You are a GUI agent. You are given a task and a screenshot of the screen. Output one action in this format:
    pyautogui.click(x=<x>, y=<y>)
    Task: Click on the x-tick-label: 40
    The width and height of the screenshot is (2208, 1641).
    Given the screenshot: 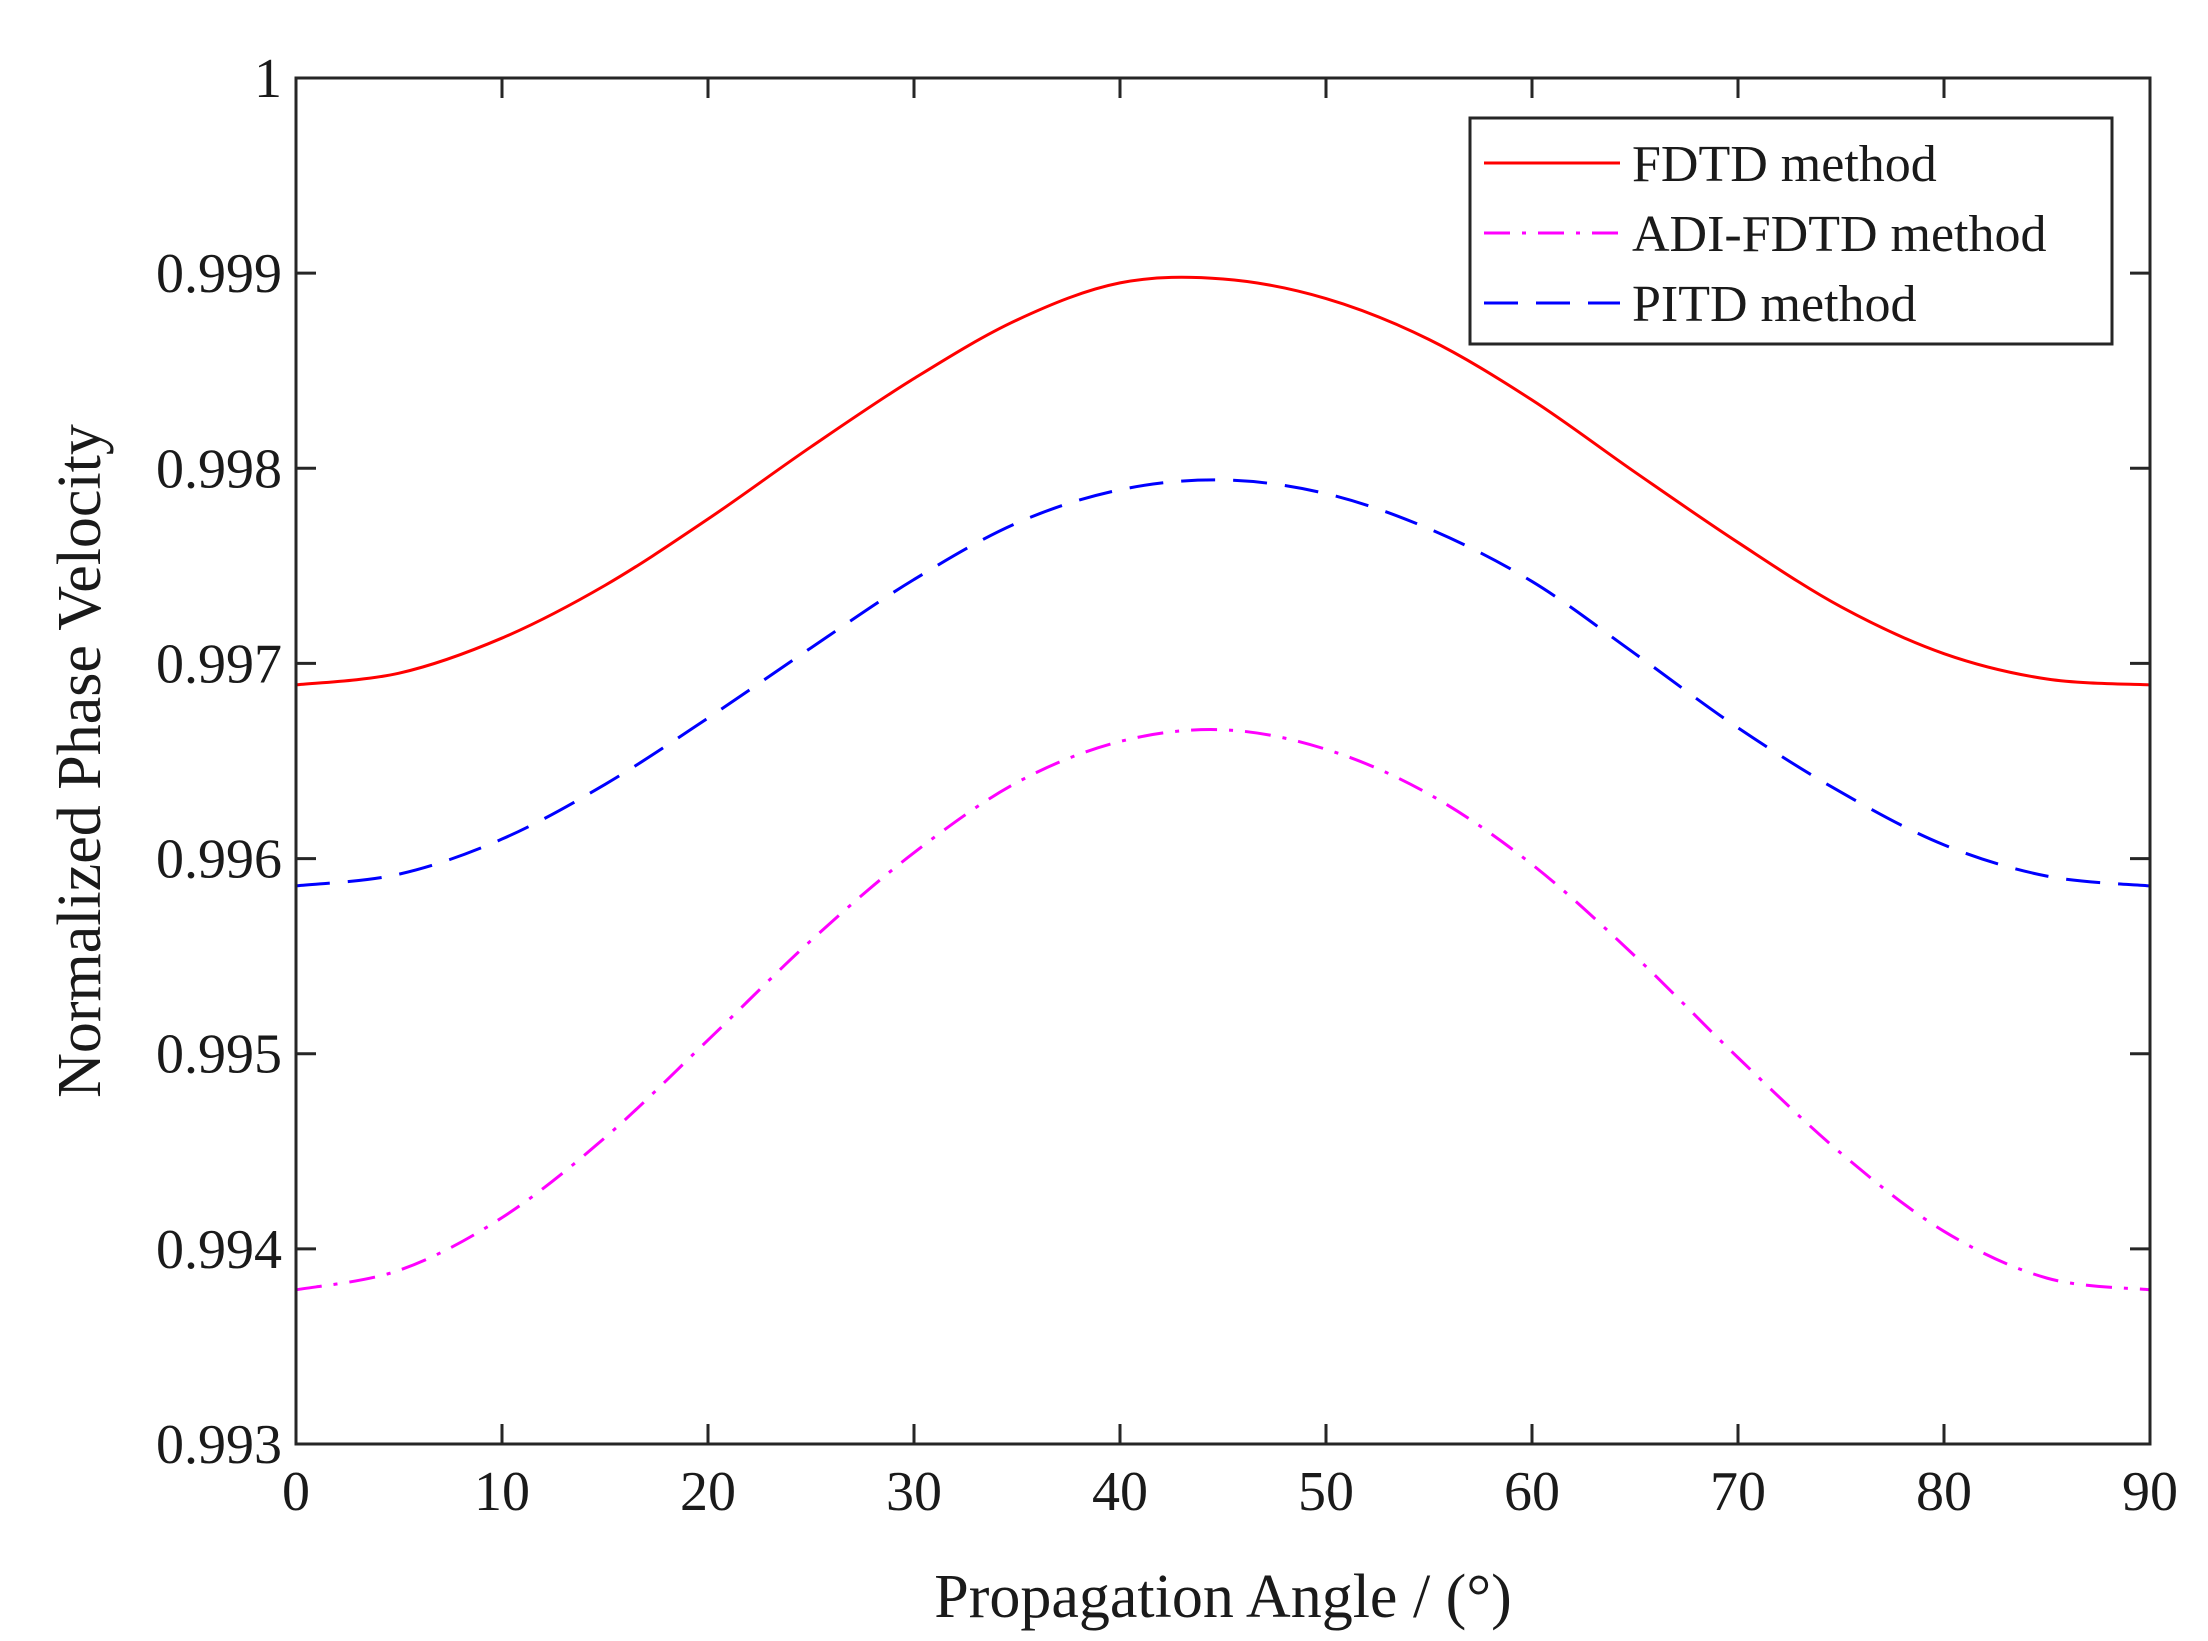 What is the action you would take?
    pyautogui.click(x=1120, y=1492)
    